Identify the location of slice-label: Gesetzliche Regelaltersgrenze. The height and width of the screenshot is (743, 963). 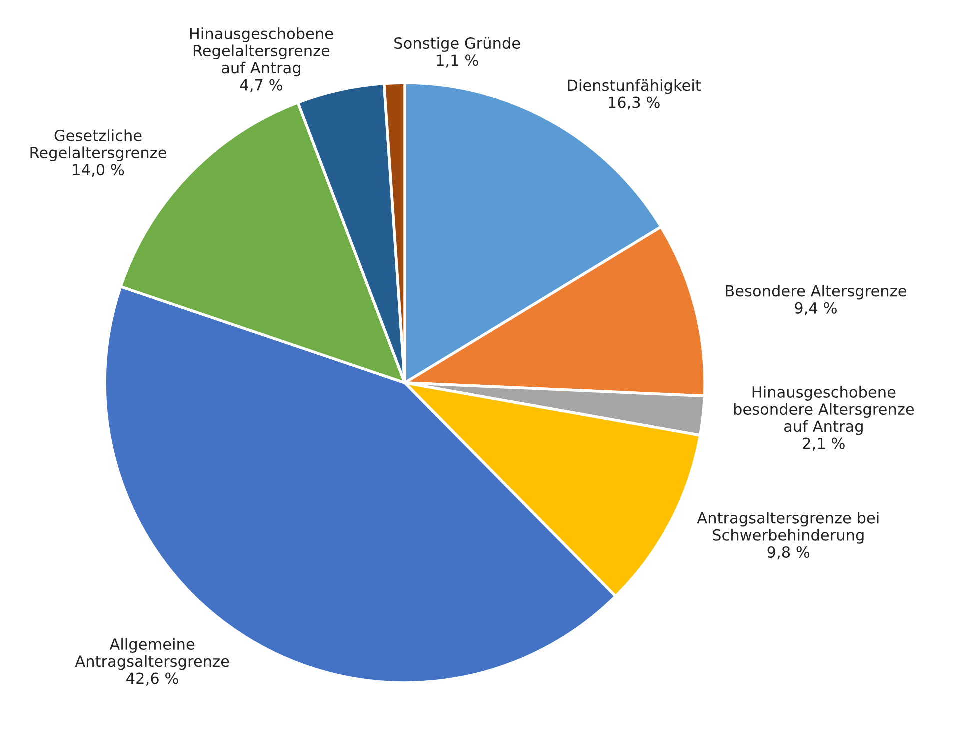
(98, 146).